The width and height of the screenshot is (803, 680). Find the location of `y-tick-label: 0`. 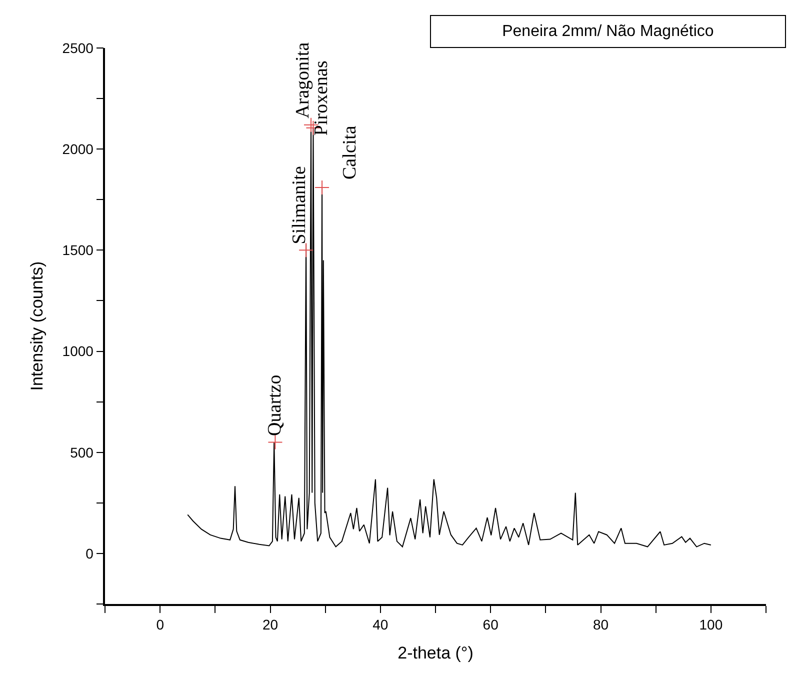

y-tick-label: 0 is located at coordinates (90, 553).